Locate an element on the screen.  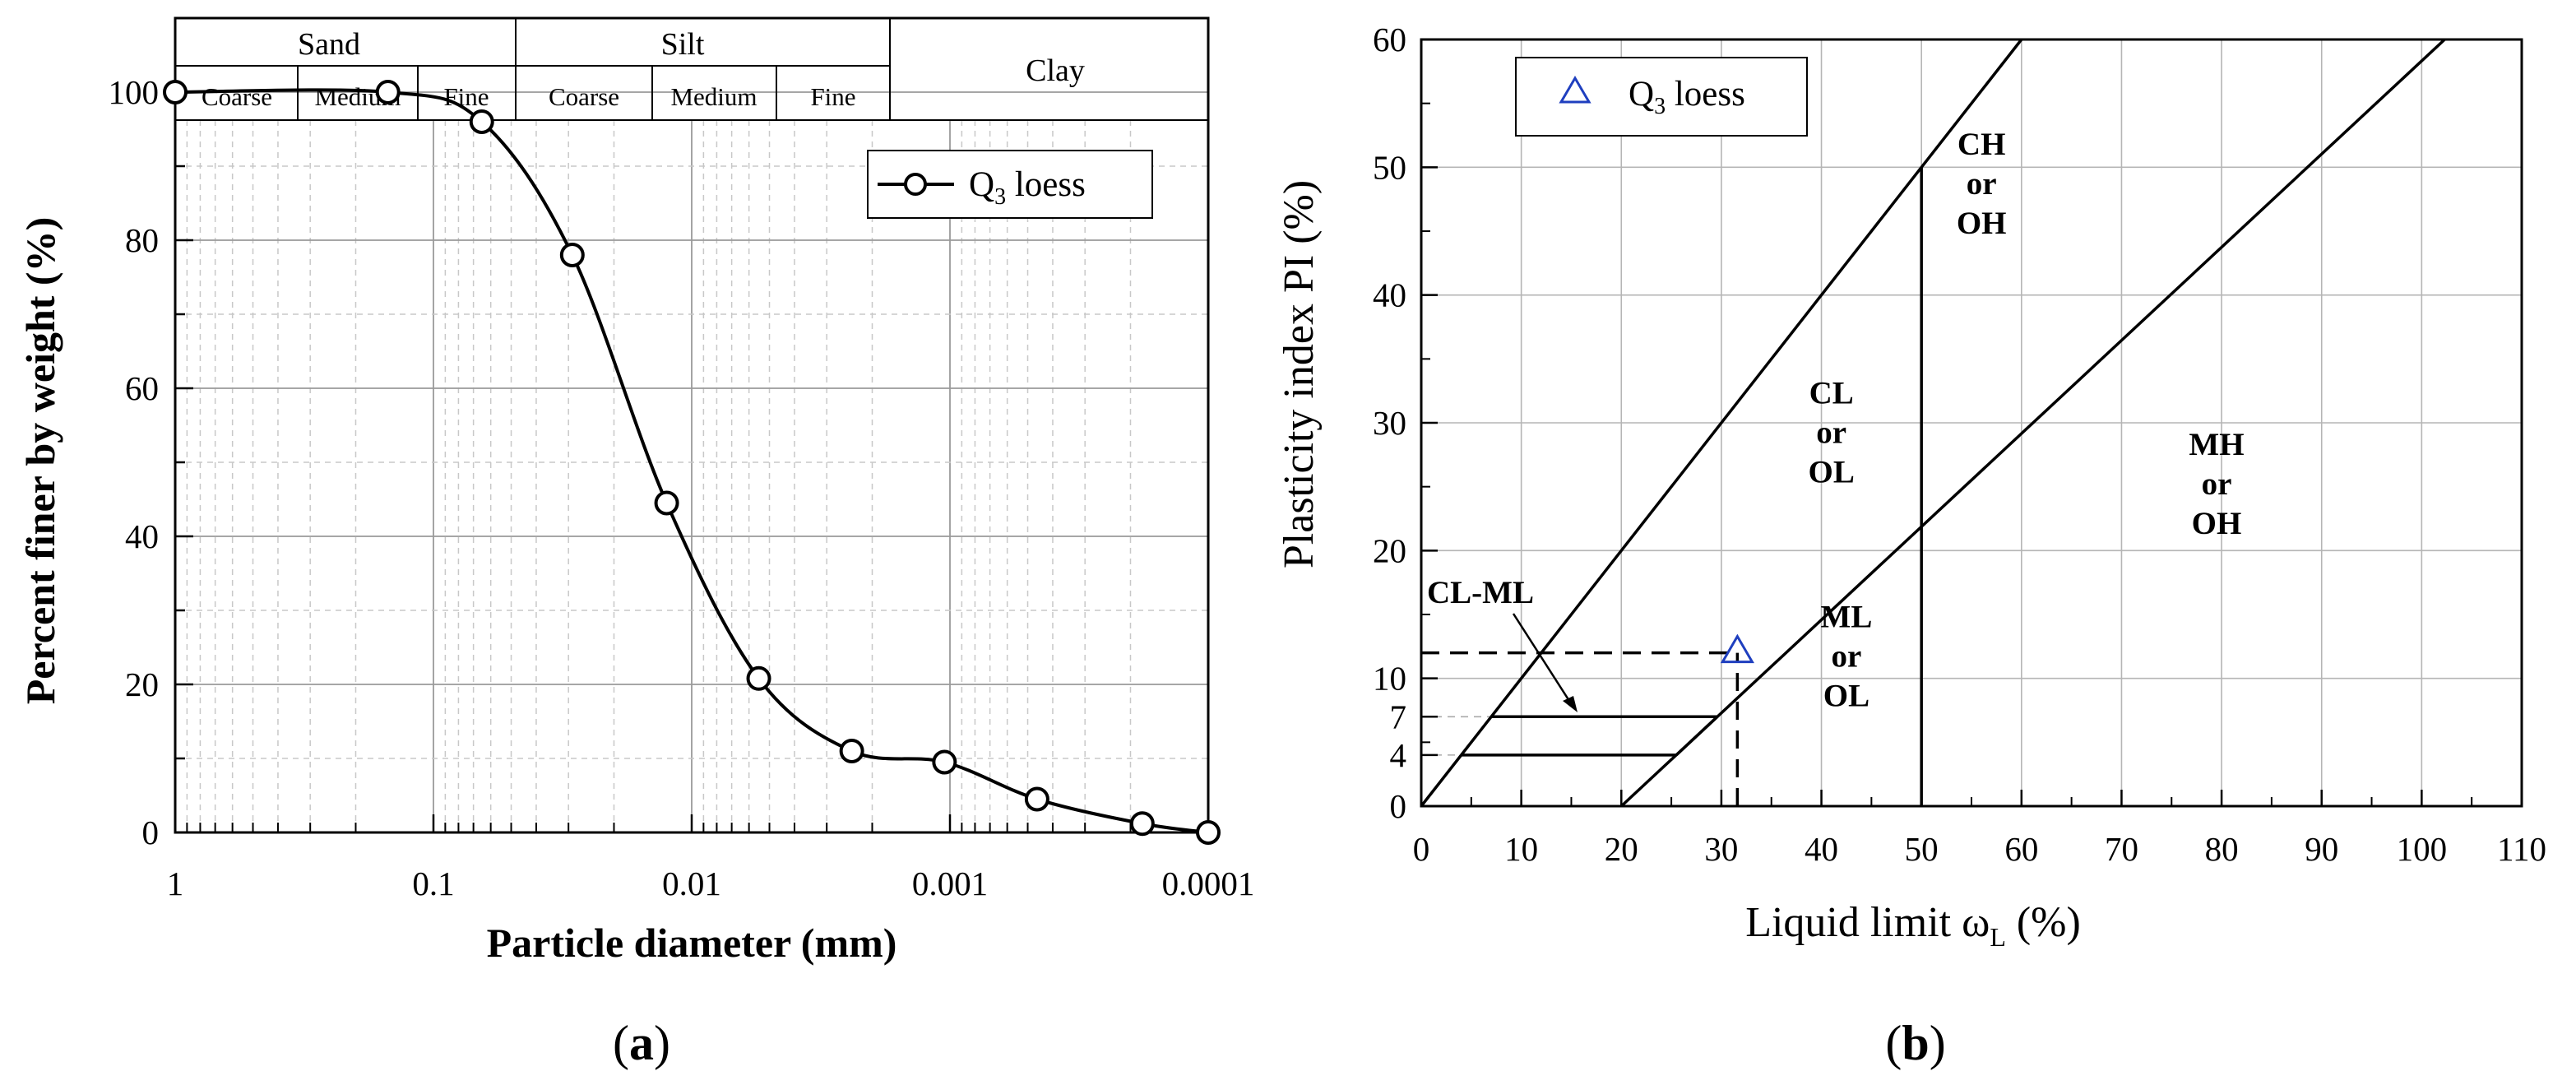
a-line is located at coordinates (1741, 397).